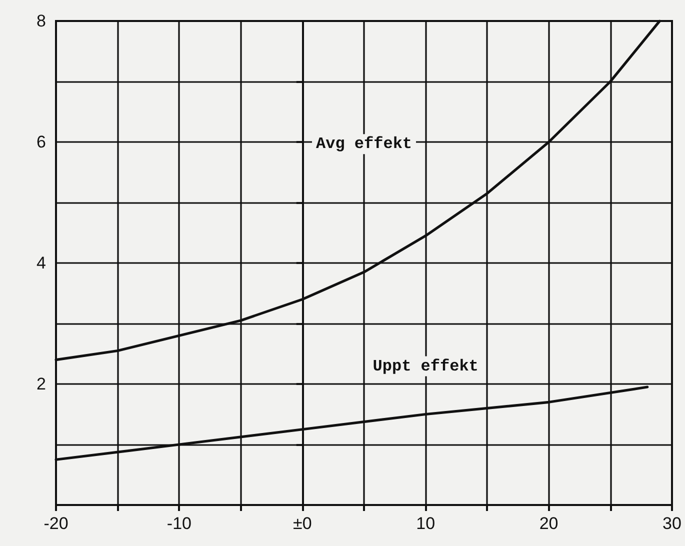  What do you see at coordinates (426, 523) in the screenshot?
I see `x-tick-label: 10` at bounding box center [426, 523].